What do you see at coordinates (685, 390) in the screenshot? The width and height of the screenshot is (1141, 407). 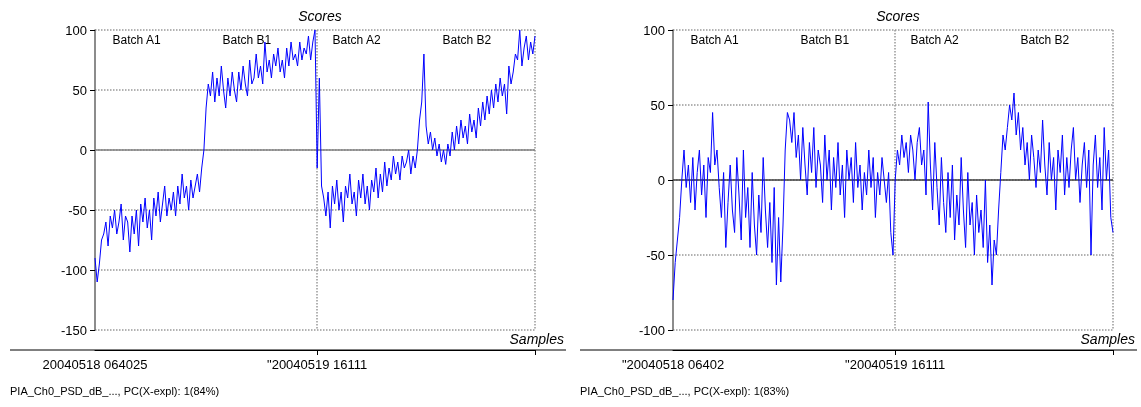 I see `text: PIA_Ch0_PSD_dB_..., PC(X-expl): 1(83%)` at bounding box center [685, 390].